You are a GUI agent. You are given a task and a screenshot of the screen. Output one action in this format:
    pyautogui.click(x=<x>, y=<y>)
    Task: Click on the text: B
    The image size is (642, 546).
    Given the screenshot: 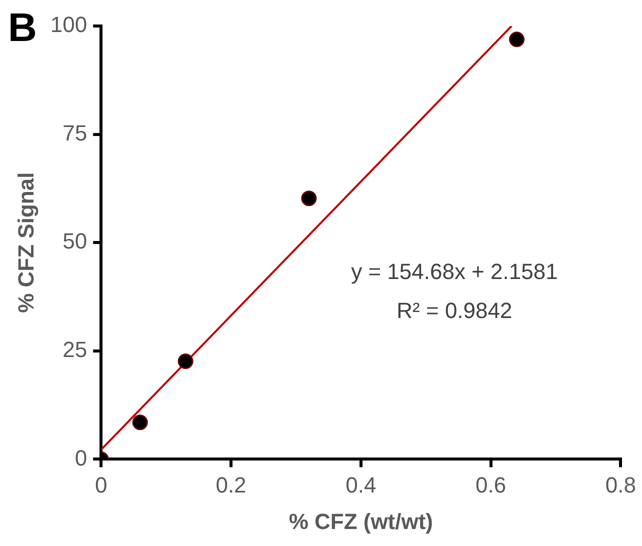 What is the action you would take?
    pyautogui.click(x=22, y=28)
    